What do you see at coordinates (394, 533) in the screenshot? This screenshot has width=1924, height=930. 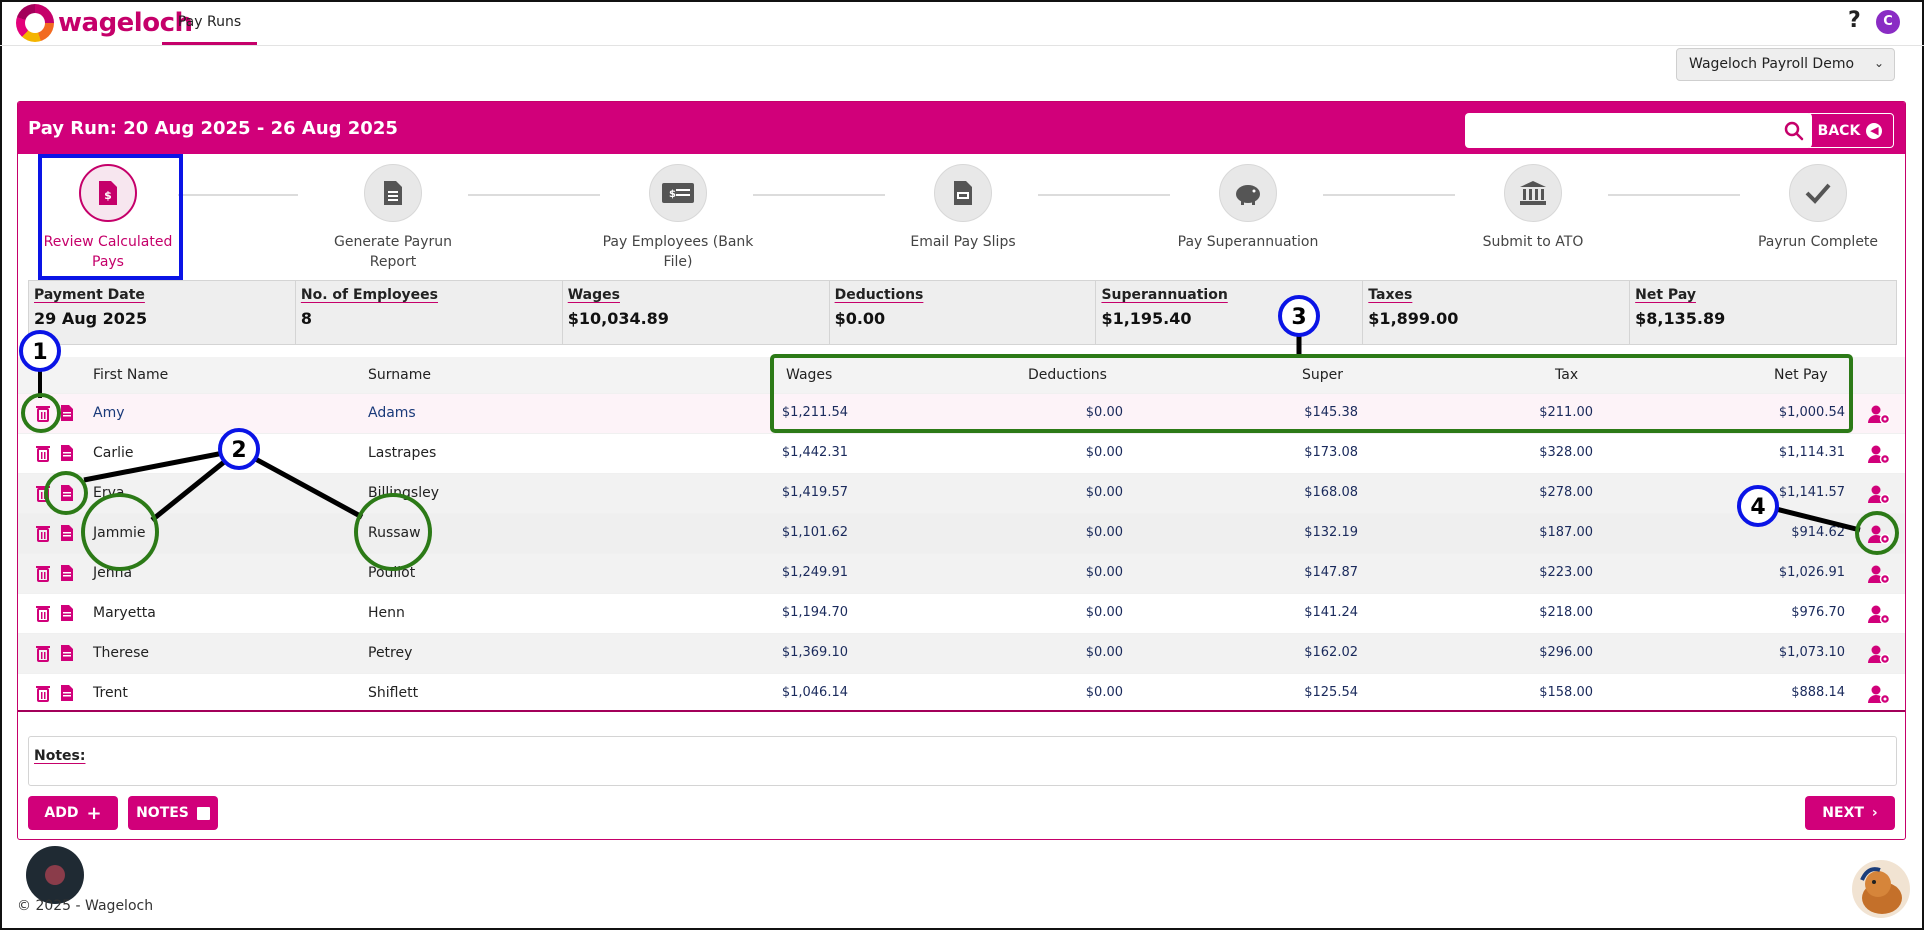 I see `cell-surname: Russaw` at bounding box center [394, 533].